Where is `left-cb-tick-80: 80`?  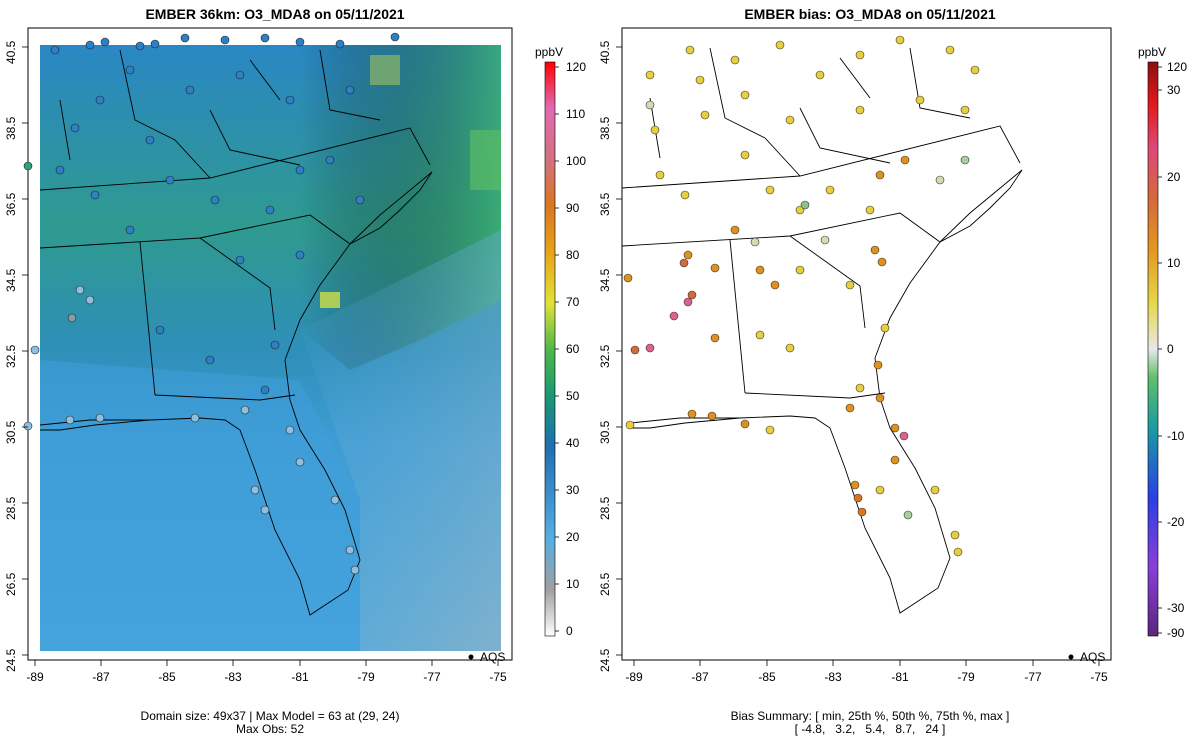 left-cb-tick-80: 80 is located at coordinates (573, 255).